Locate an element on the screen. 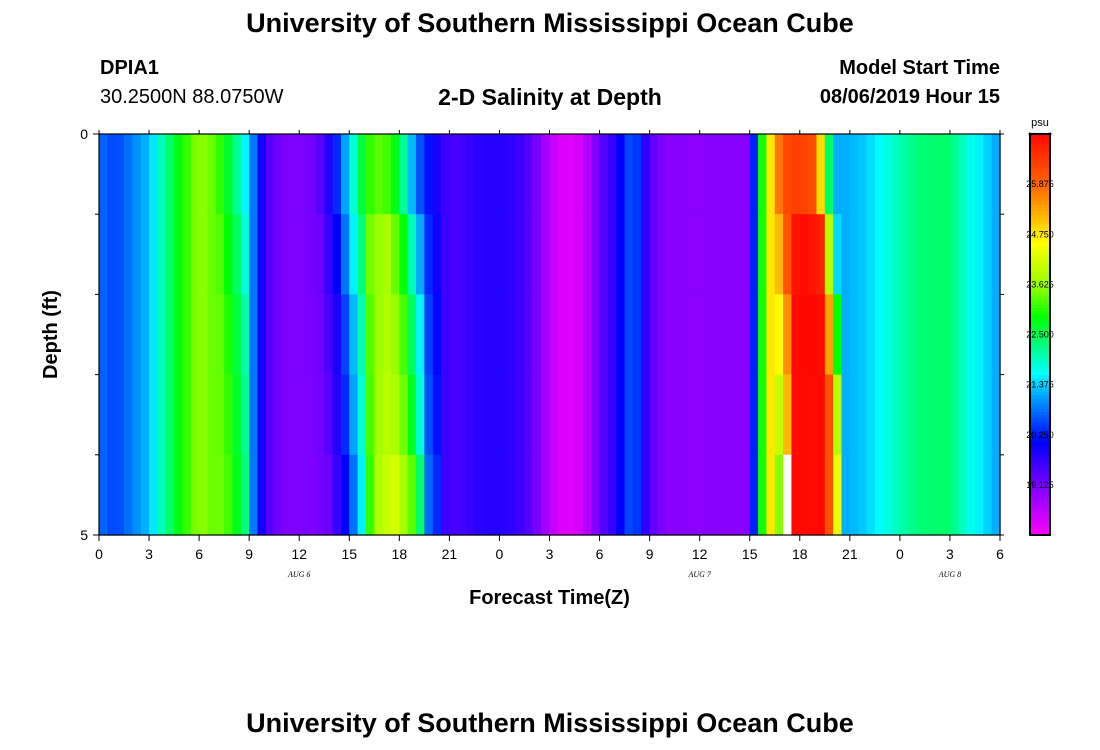  colorbar-tick-label: 21.375 is located at coordinates (1040, 385).